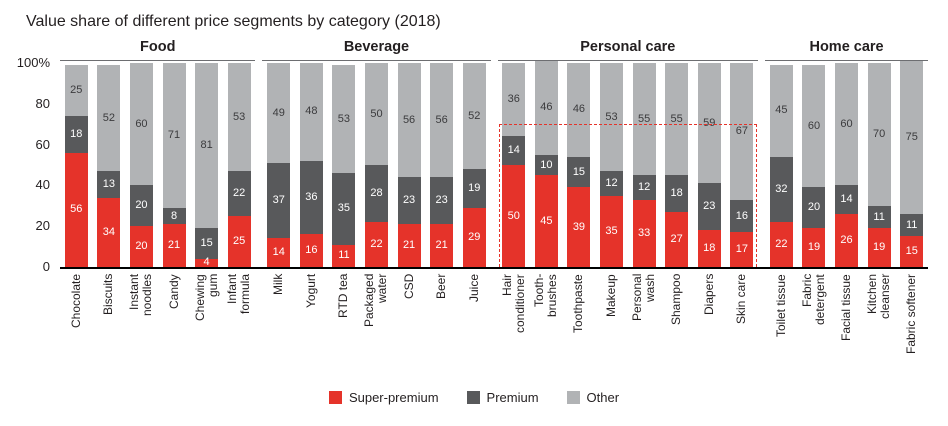  Describe the element at coordinates (311, 250) in the screenshot. I see `bar-segment-super-premium: 16` at that location.